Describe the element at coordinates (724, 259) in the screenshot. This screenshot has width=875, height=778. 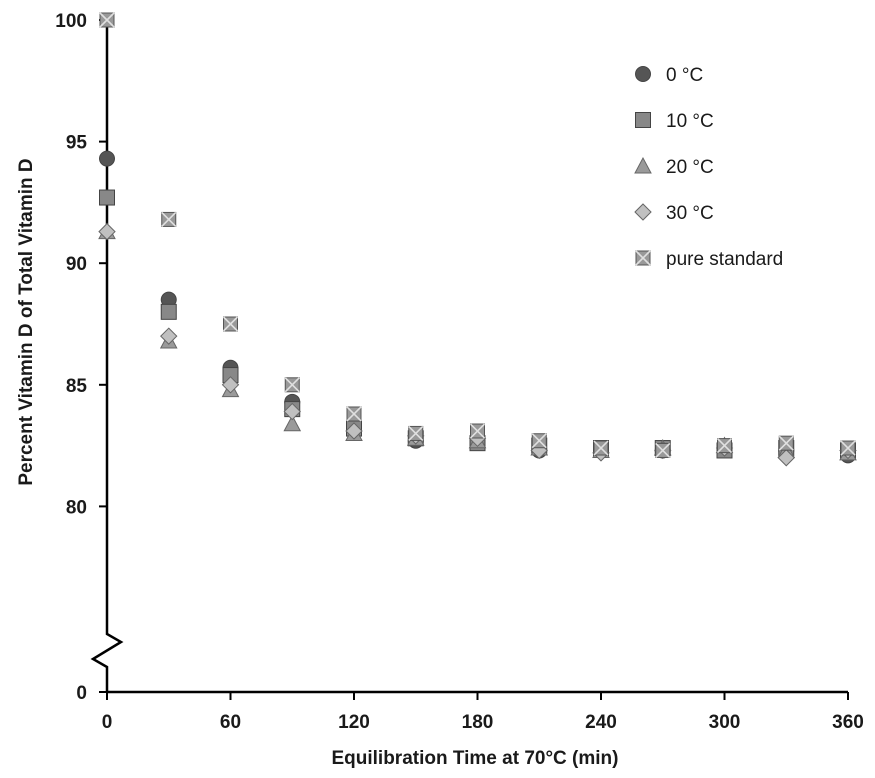
I see `legend-label: pure standard` at that location.